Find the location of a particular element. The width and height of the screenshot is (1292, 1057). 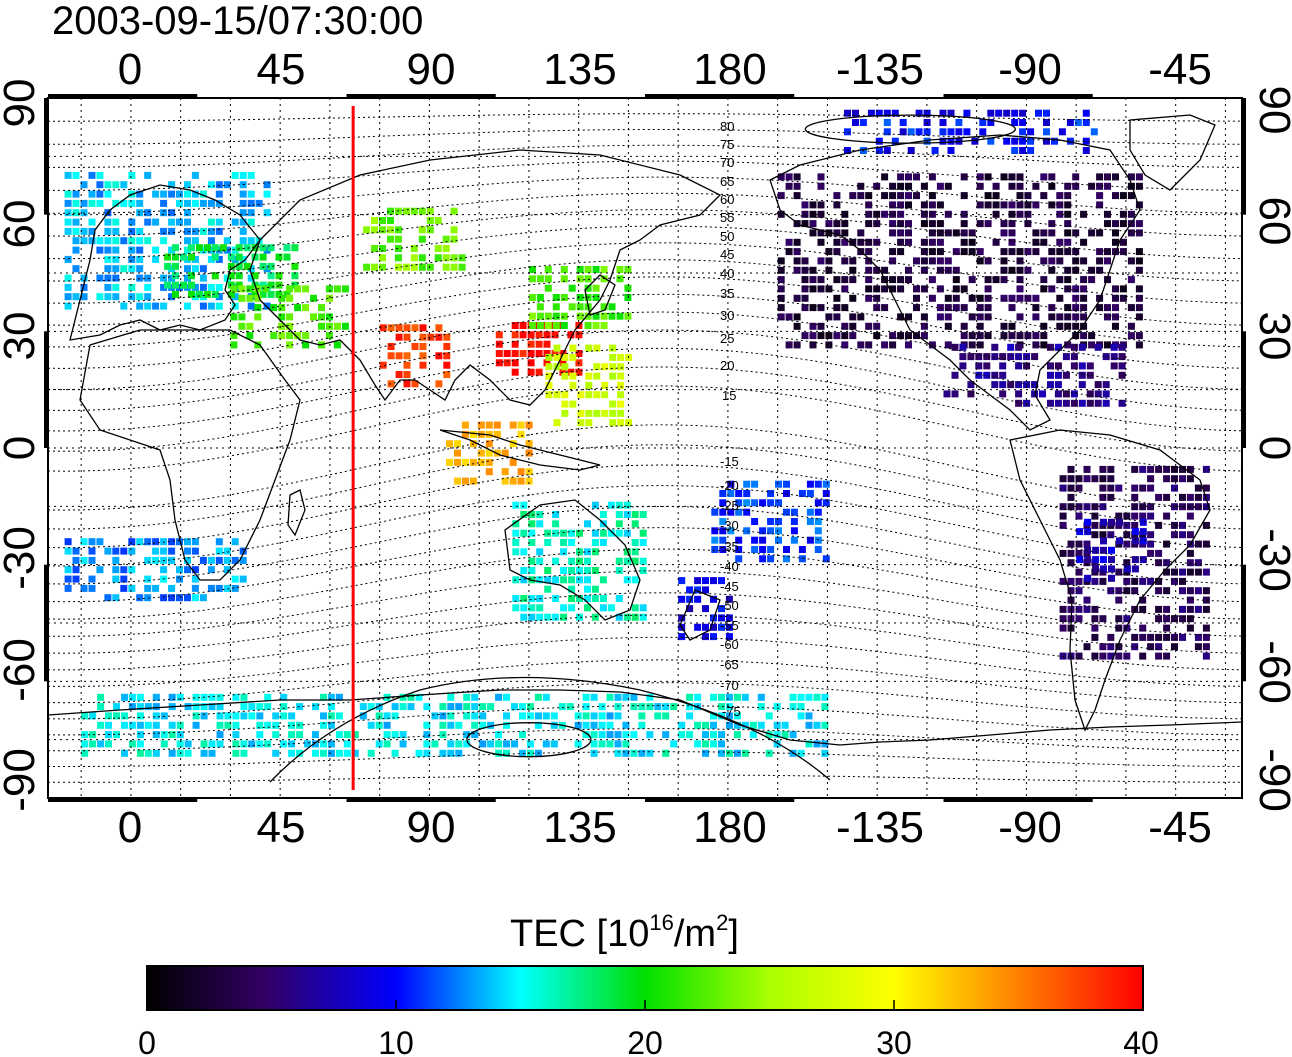

contour-label: -75 is located at coordinates (731, 711).